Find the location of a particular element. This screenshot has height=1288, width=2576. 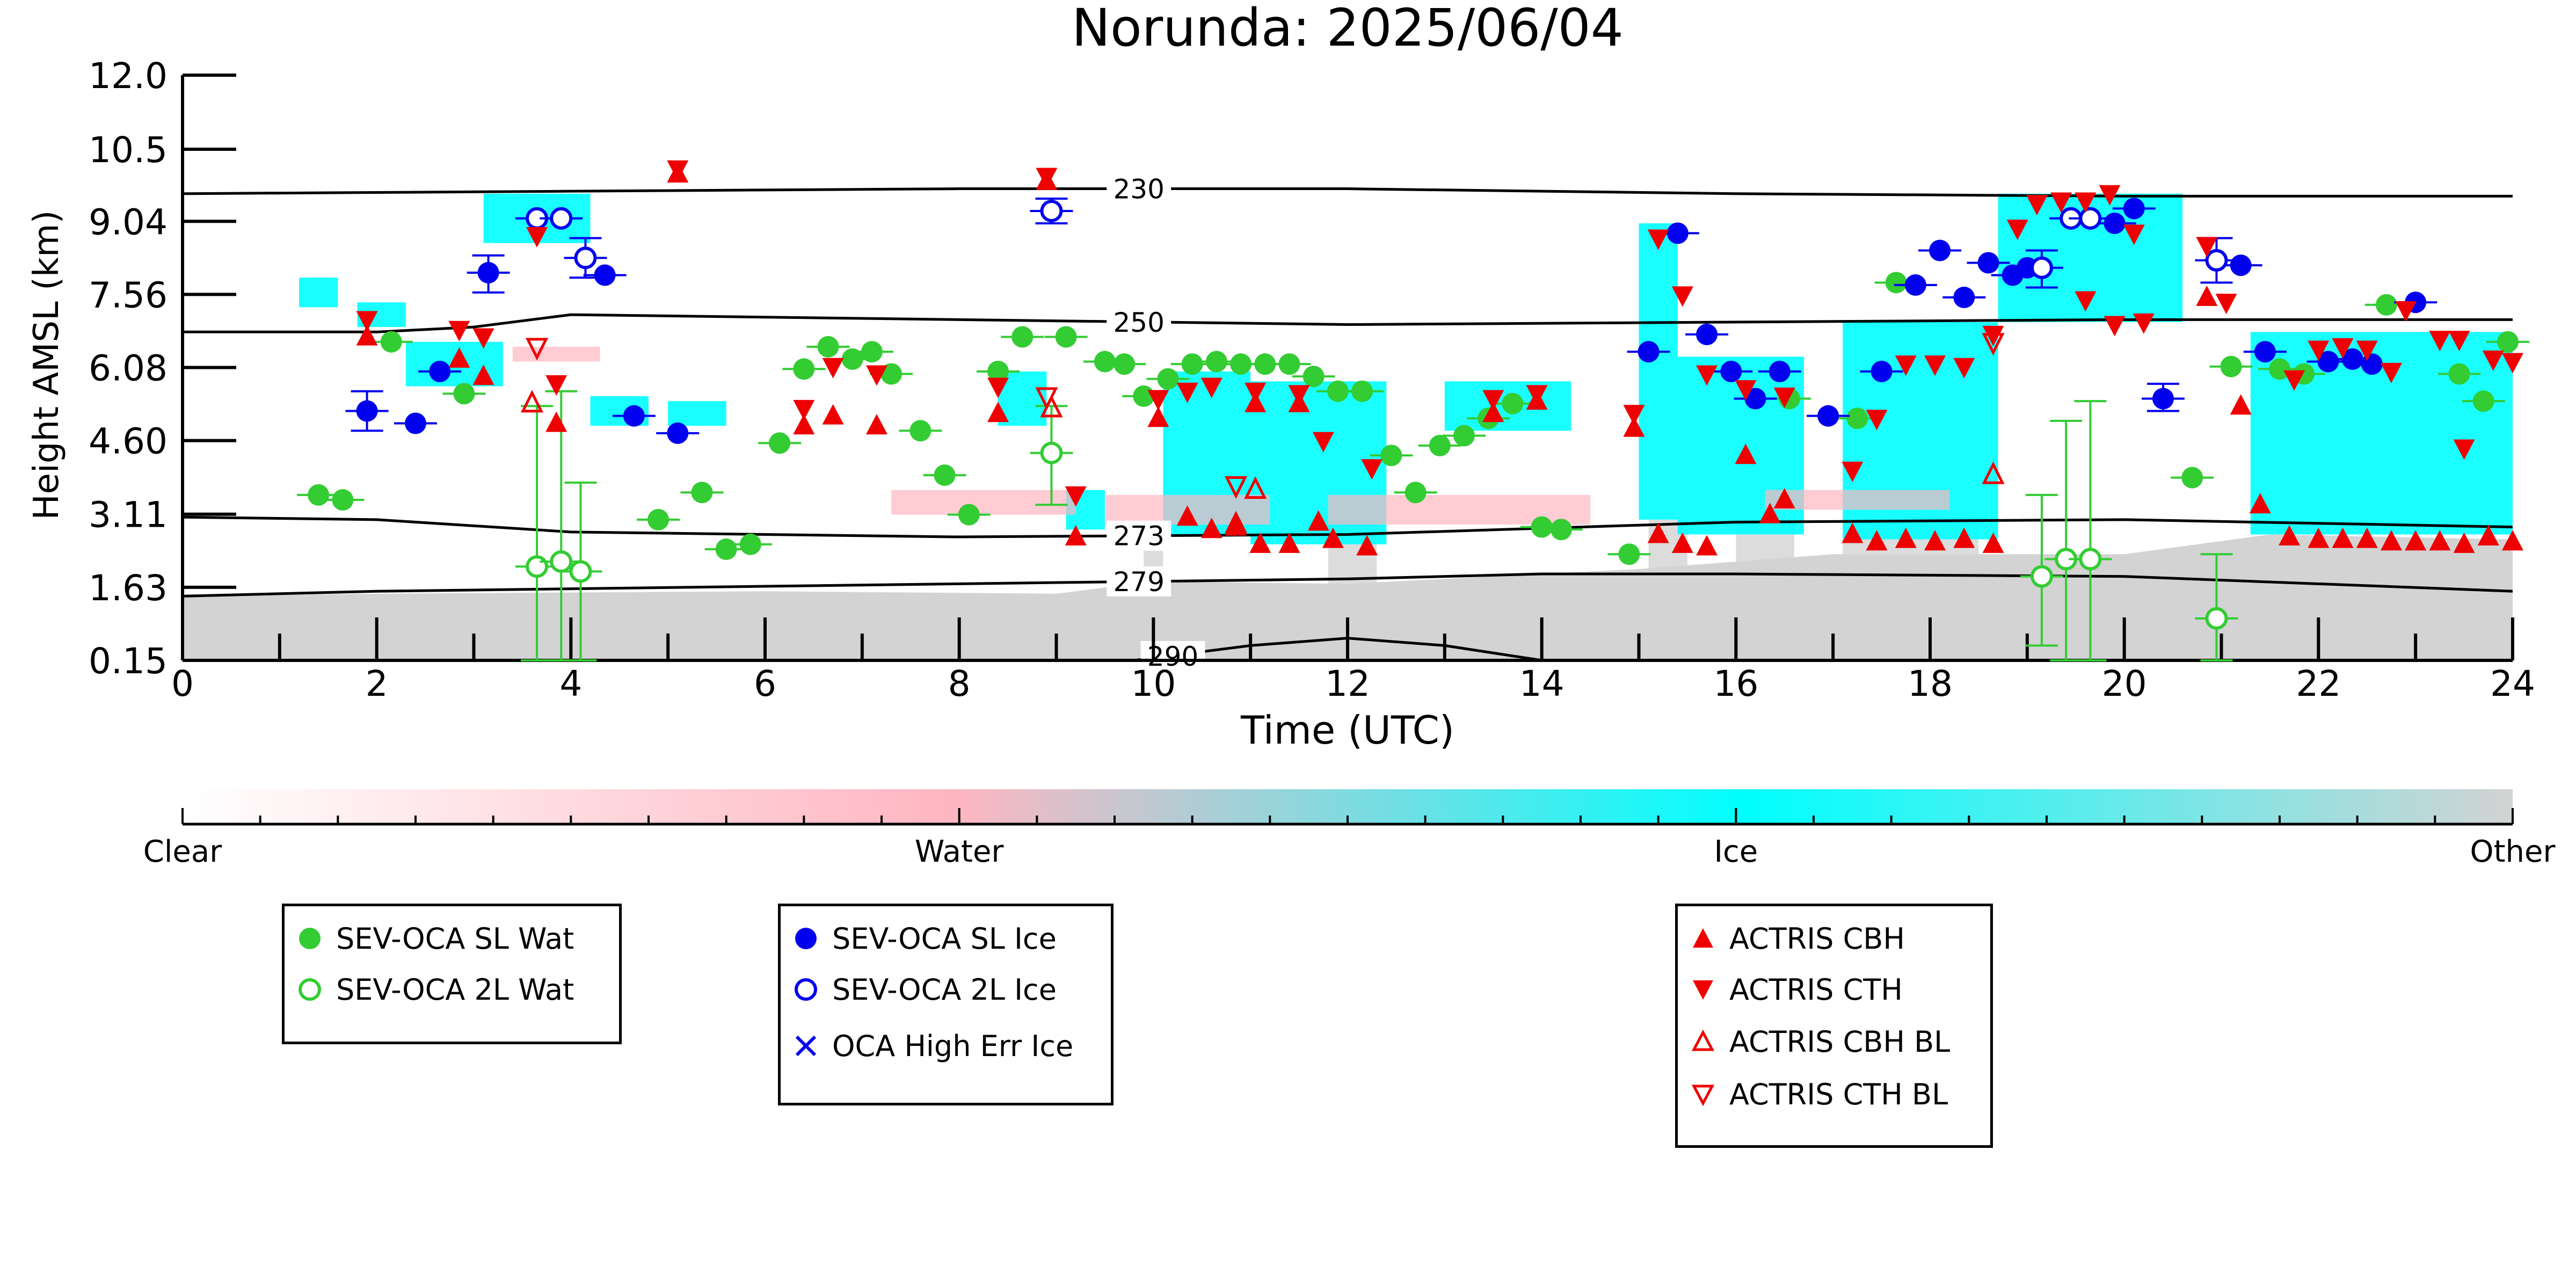

blue-x-icon is located at coordinates (806, 1046).